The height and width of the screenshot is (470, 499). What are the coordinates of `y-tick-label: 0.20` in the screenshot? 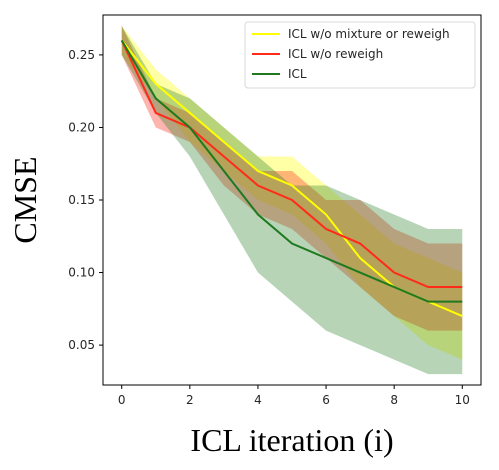 It's located at (81, 127).